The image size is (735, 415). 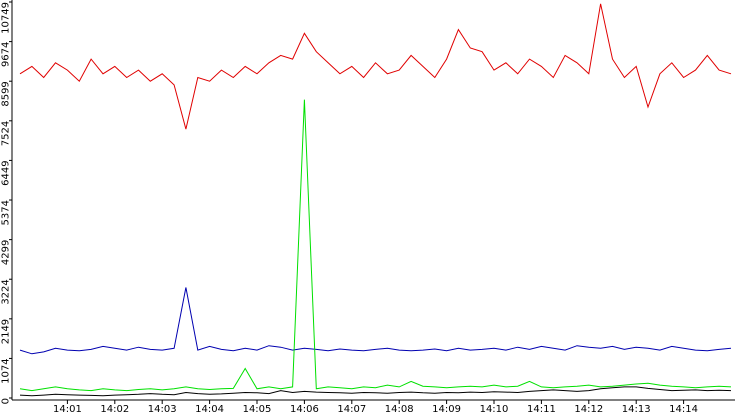 I want to click on x-tick-label: 14:03, so click(x=162, y=409).